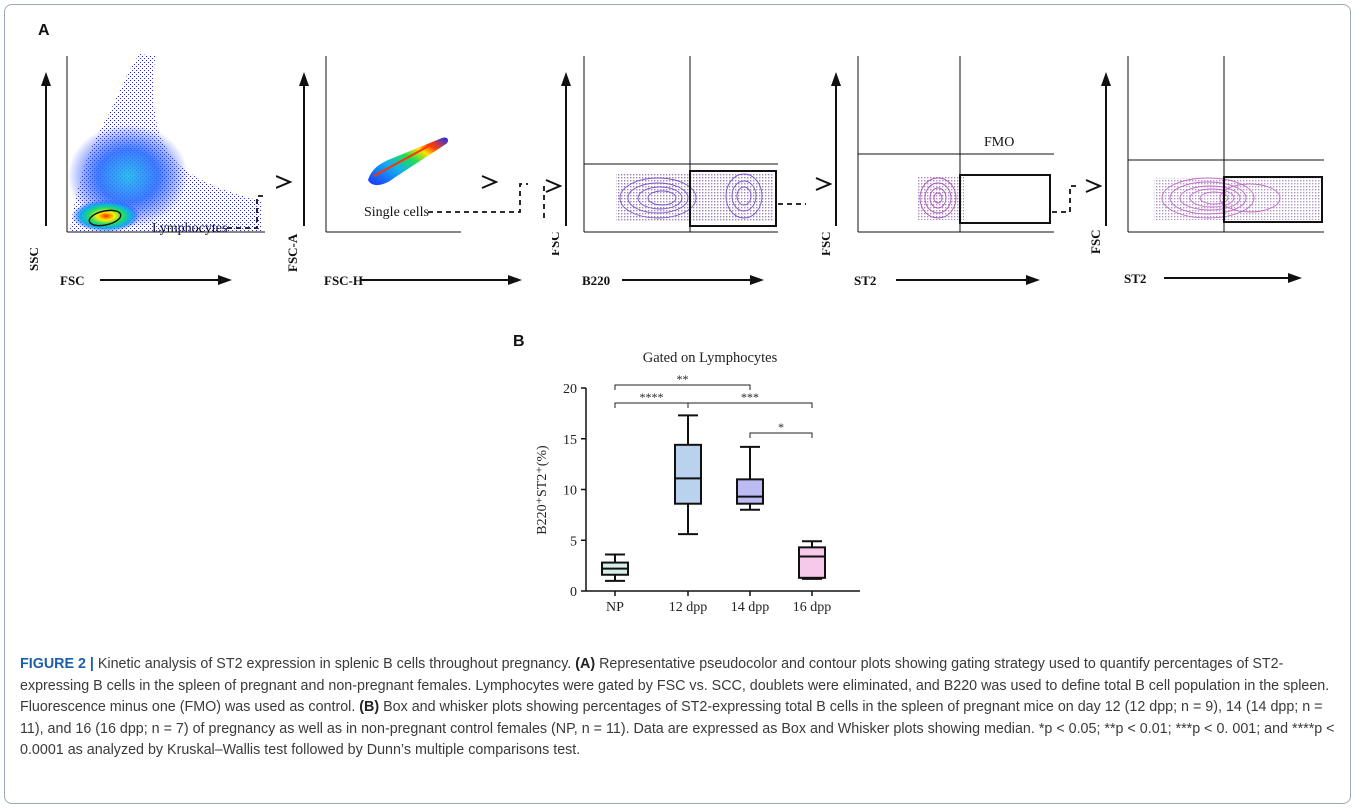  I want to click on significance-label: ****, so click(652, 397).